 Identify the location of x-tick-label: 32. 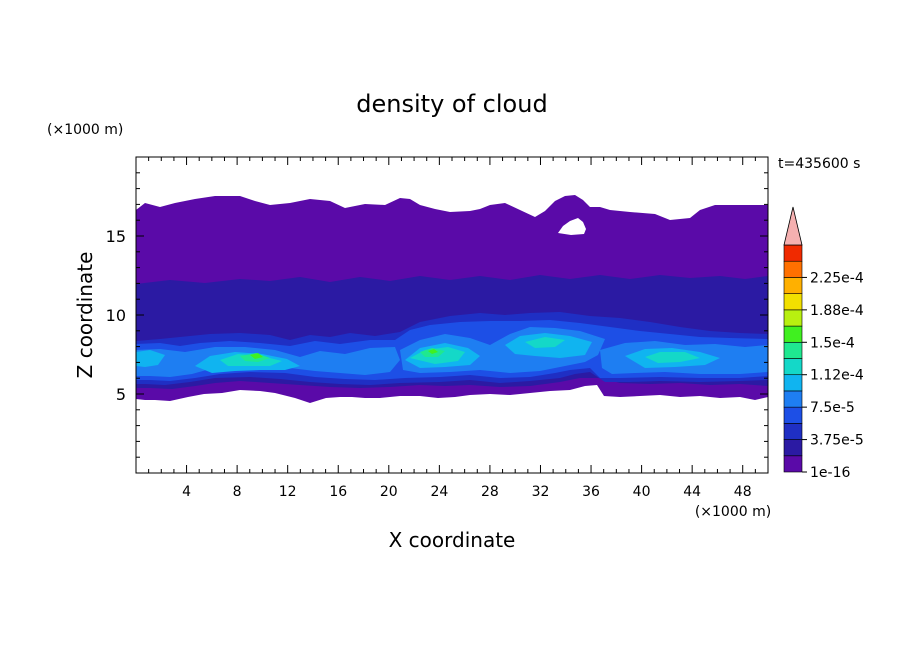
(541, 492).